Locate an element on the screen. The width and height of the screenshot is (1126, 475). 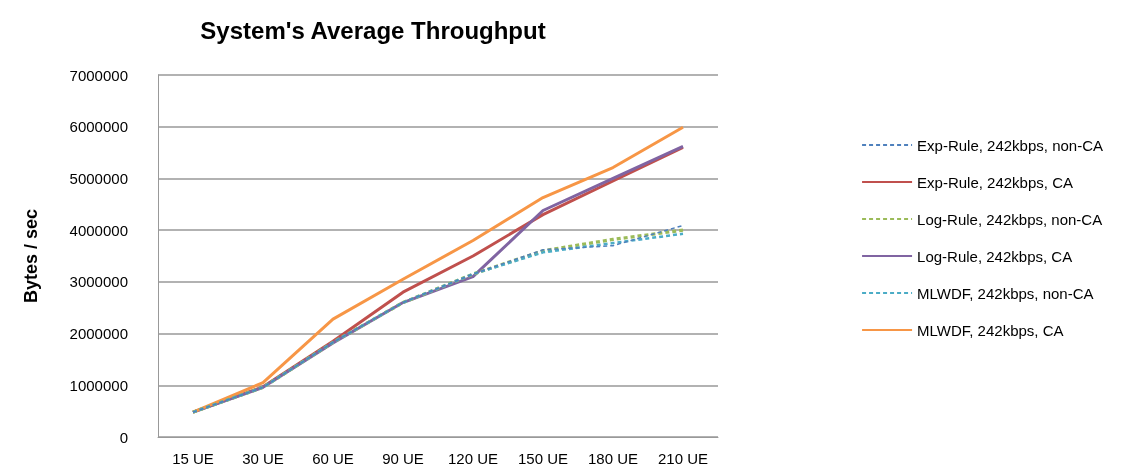
y-tick-label: 1000000 is located at coordinates (98, 385).